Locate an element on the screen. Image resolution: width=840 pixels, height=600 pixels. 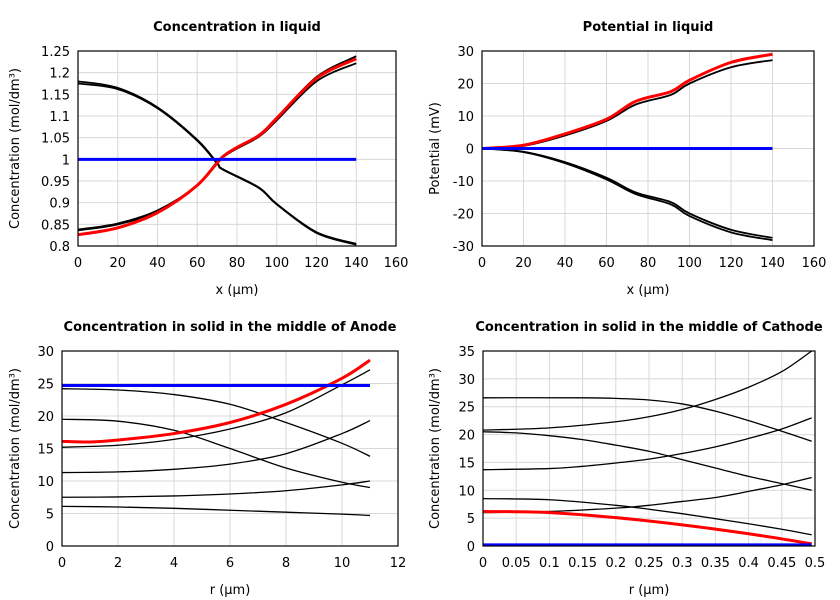
y-tick-label: 0.8 is located at coordinates (59, 247).